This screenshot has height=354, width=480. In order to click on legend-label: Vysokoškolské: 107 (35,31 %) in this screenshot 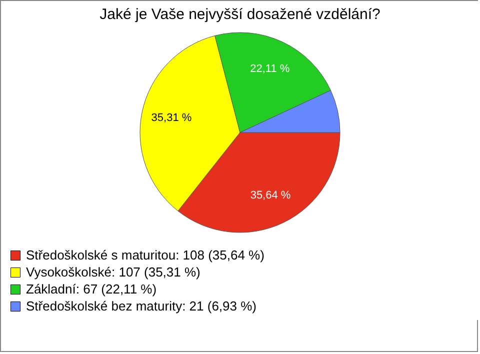, I will do `click(113, 272)`.